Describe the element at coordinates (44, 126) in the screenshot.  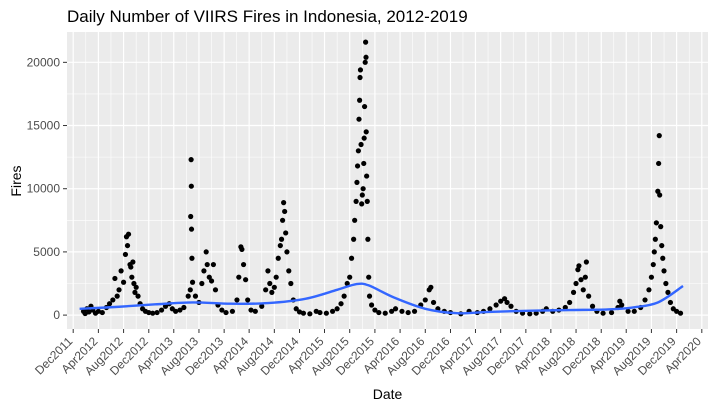
I see `y-tick-label: 15000` at that location.